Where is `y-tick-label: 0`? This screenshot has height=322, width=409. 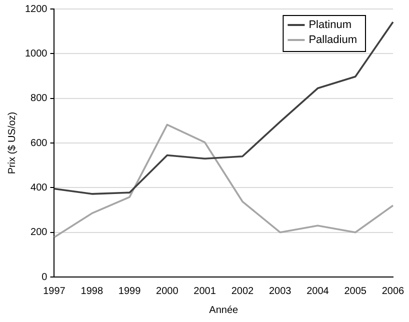
y-tick-label: 0 is located at coordinates (45, 277).